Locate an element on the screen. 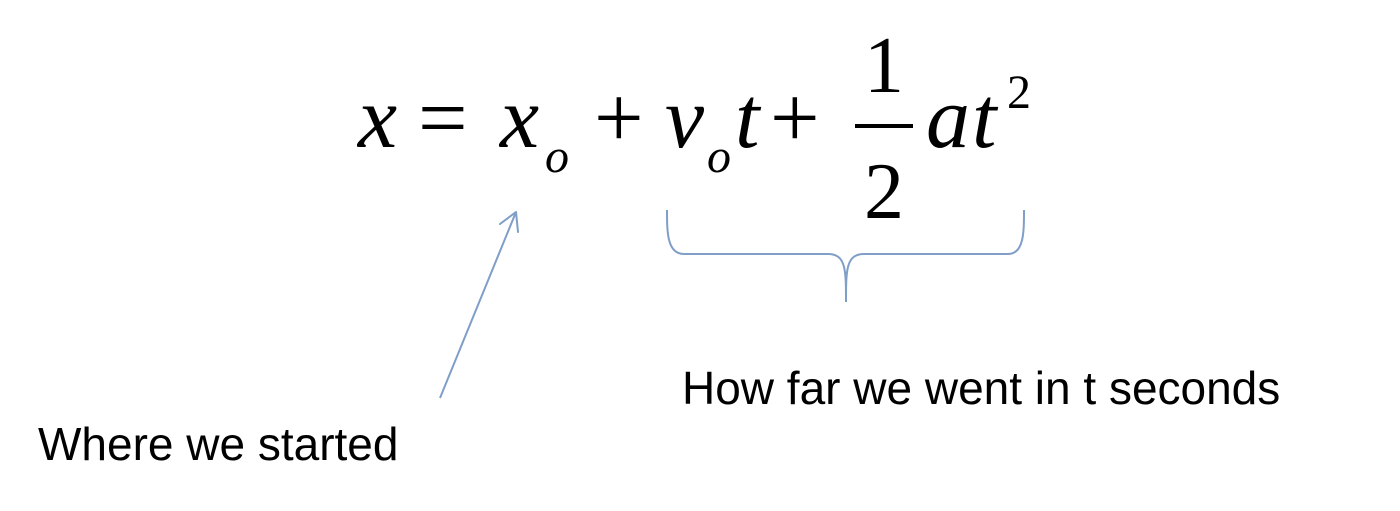 The width and height of the screenshot is (1400, 511). eq-plus-1: + is located at coordinates (619, 118).